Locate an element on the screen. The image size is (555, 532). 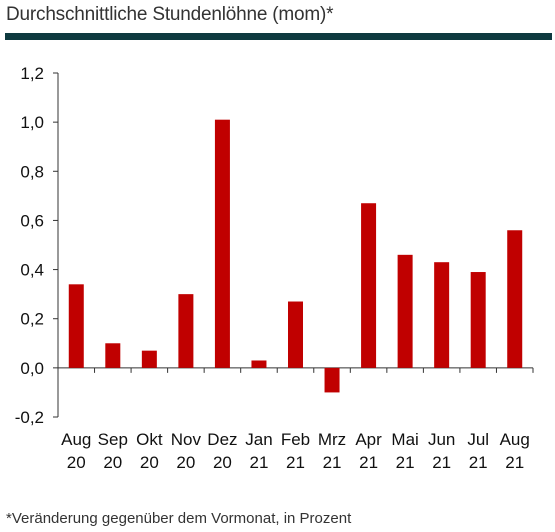
y-tick-label: 1,2 is located at coordinates (32, 73).